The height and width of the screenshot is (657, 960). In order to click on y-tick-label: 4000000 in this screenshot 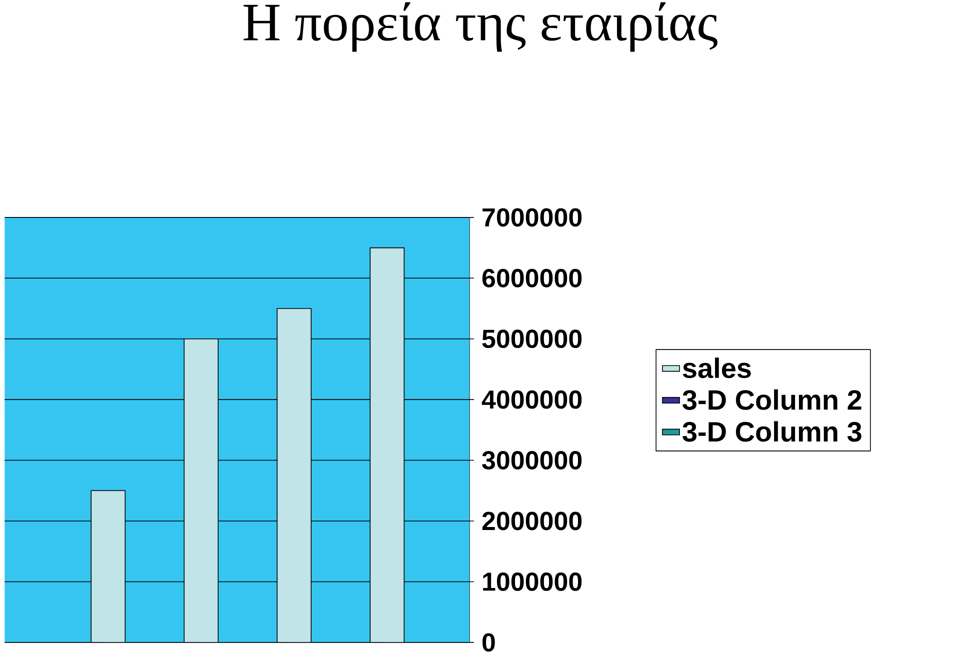, I will do `click(532, 399)`.